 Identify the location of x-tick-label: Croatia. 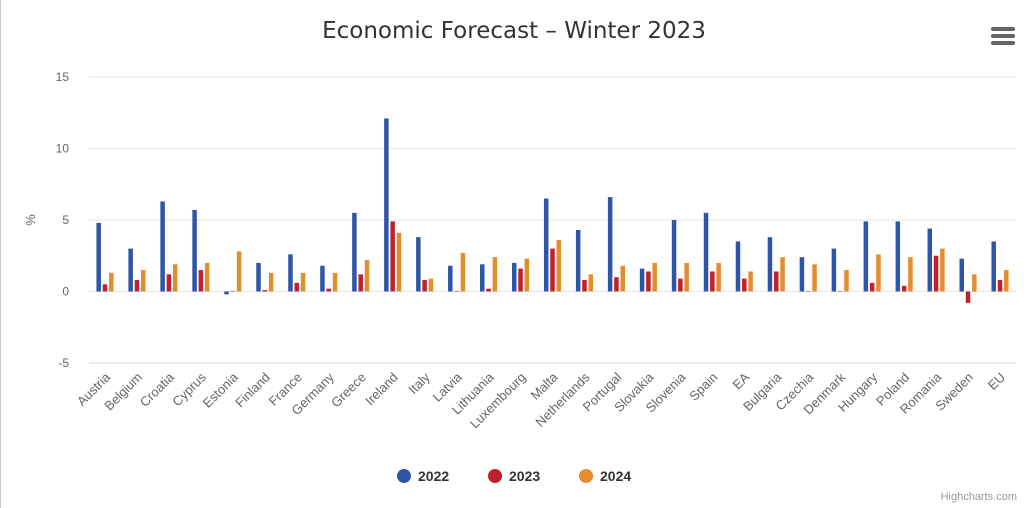
(157, 389).